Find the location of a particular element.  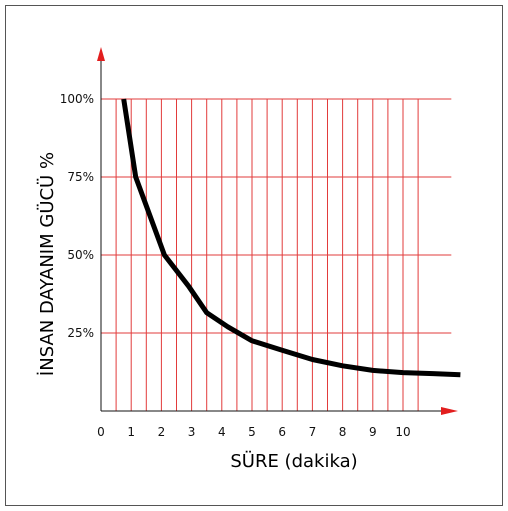

y-tick-label: 75% is located at coordinates (80, 177).